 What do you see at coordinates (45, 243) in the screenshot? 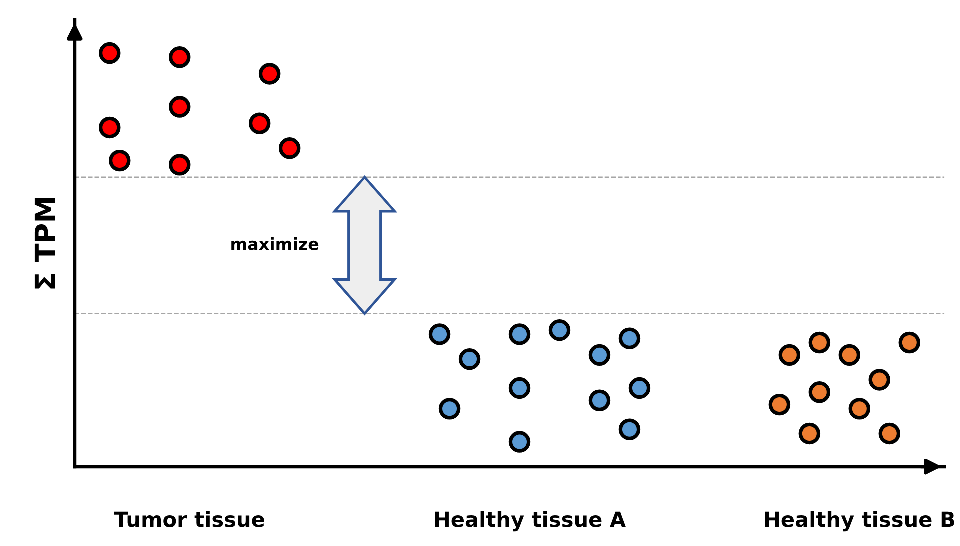
I see `y-axis-title: Σ TPM` at bounding box center [45, 243].